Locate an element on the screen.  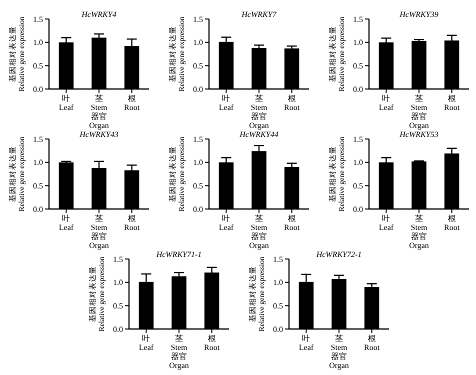
chart-title: HcWRKY71-1 is located at coordinates (178, 254).